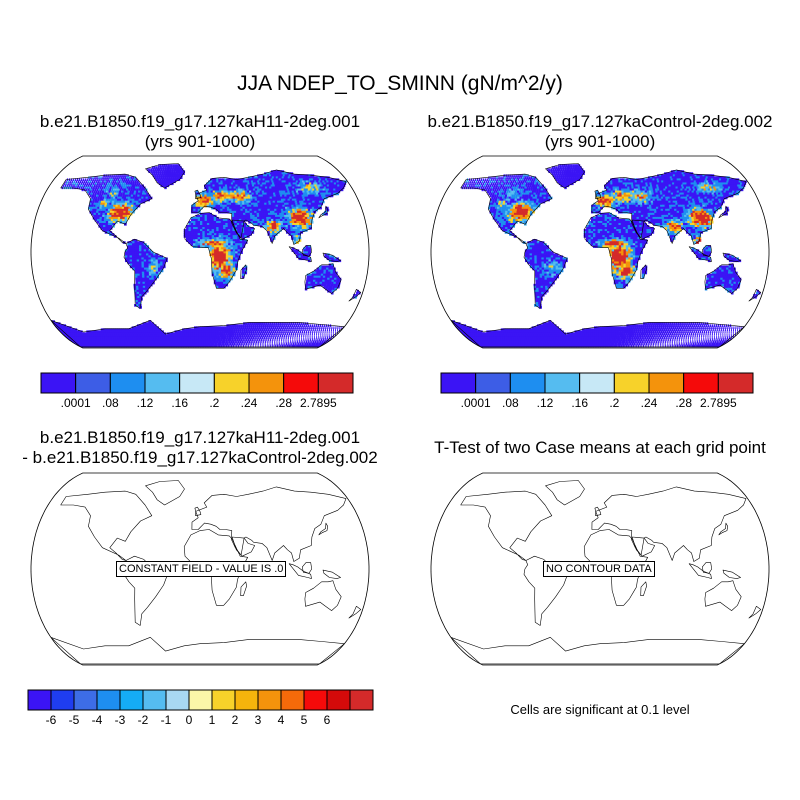 The height and width of the screenshot is (800, 800). I want to click on colorbar-diff-tick-label: -2, so click(143, 720).